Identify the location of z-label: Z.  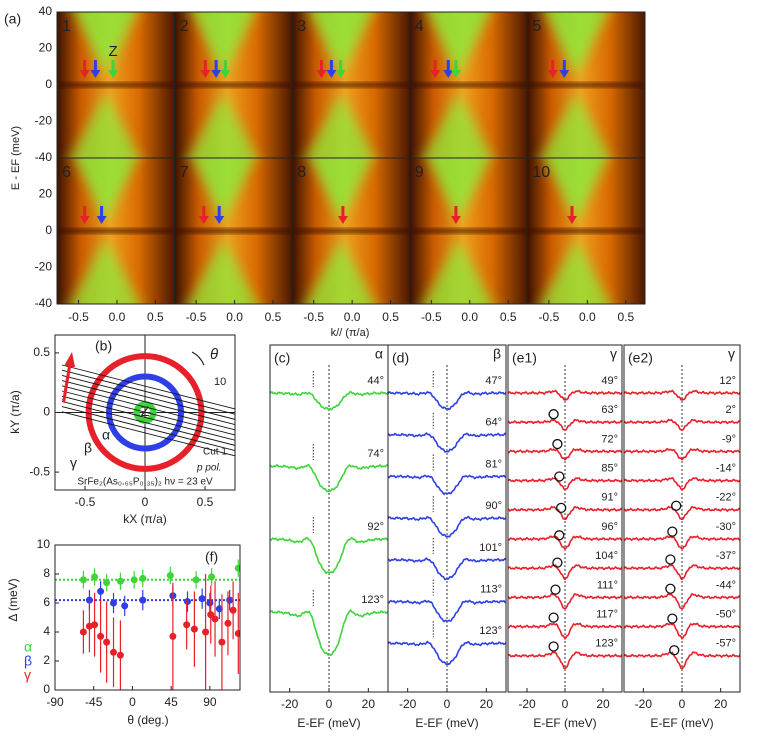
(113, 51).